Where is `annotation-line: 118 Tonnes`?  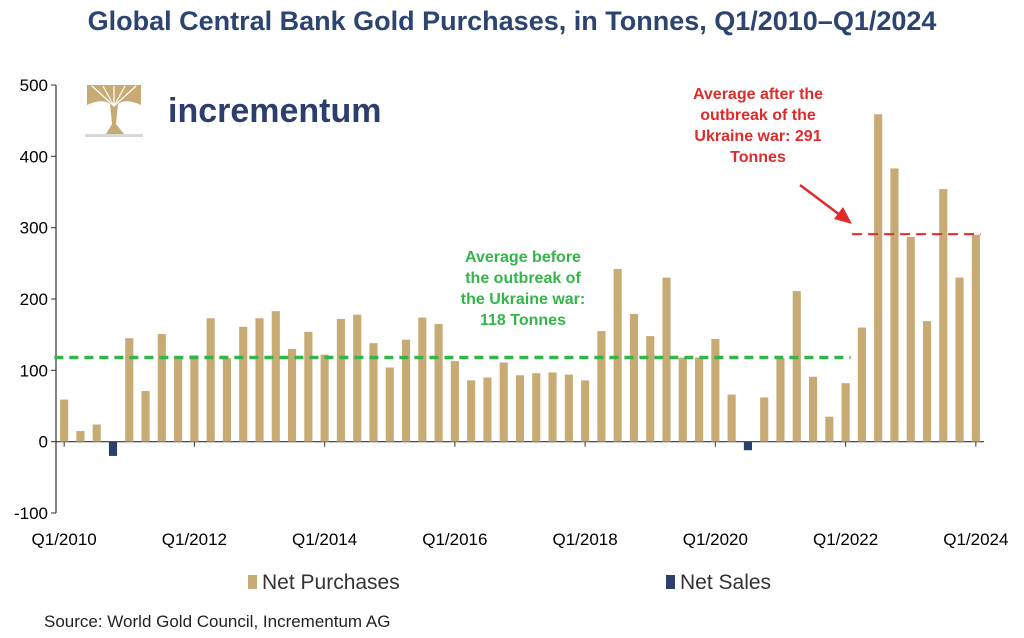 annotation-line: 118 Tonnes is located at coordinates (523, 320).